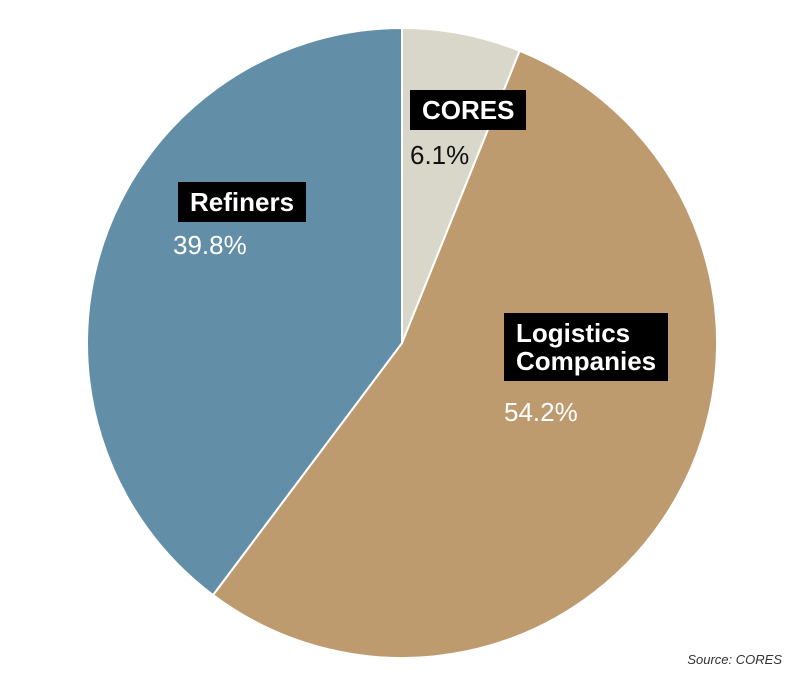 This screenshot has height=687, width=804. Describe the element at coordinates (440, 155) in the screenshot. I see `slice-value-cores: 6.1%` at that location.